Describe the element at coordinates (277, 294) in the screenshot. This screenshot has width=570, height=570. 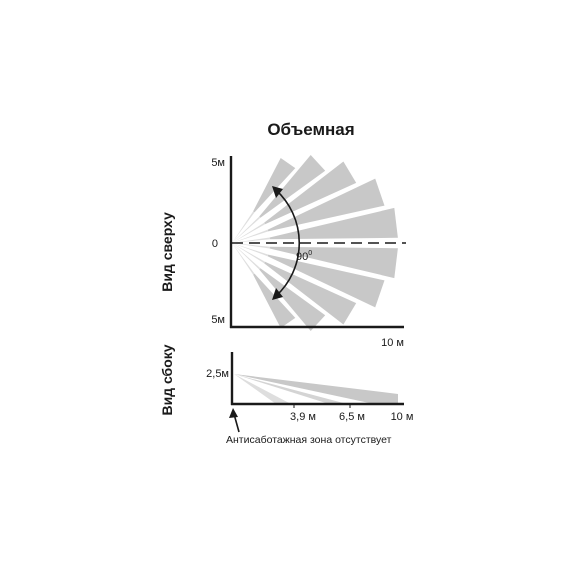
I see `angle-arrow-down-icon` at that location.